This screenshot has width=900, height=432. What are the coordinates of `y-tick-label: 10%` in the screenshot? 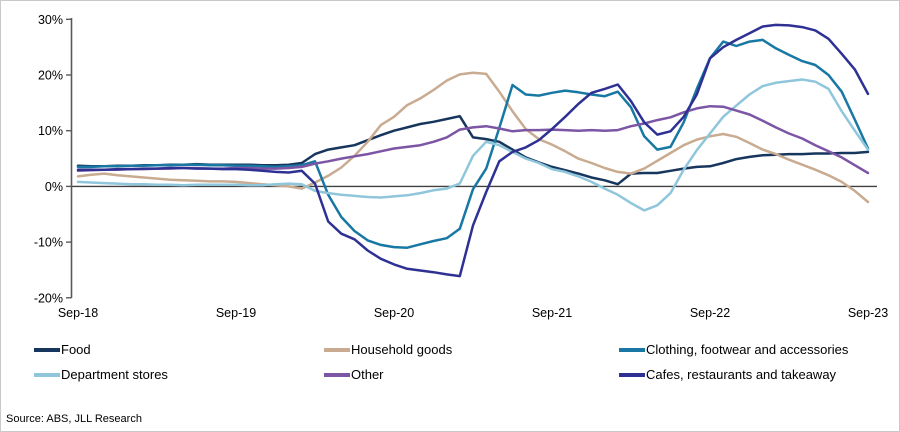 It's located at (50, 131).